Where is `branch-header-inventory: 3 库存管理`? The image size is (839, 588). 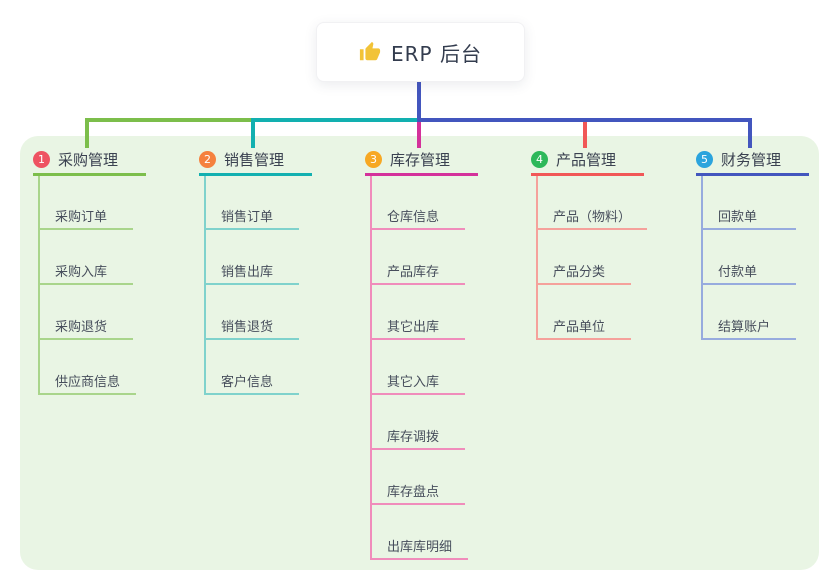 branch-header-inventory: 3 库存管理 is located at coordinates (421, 161).